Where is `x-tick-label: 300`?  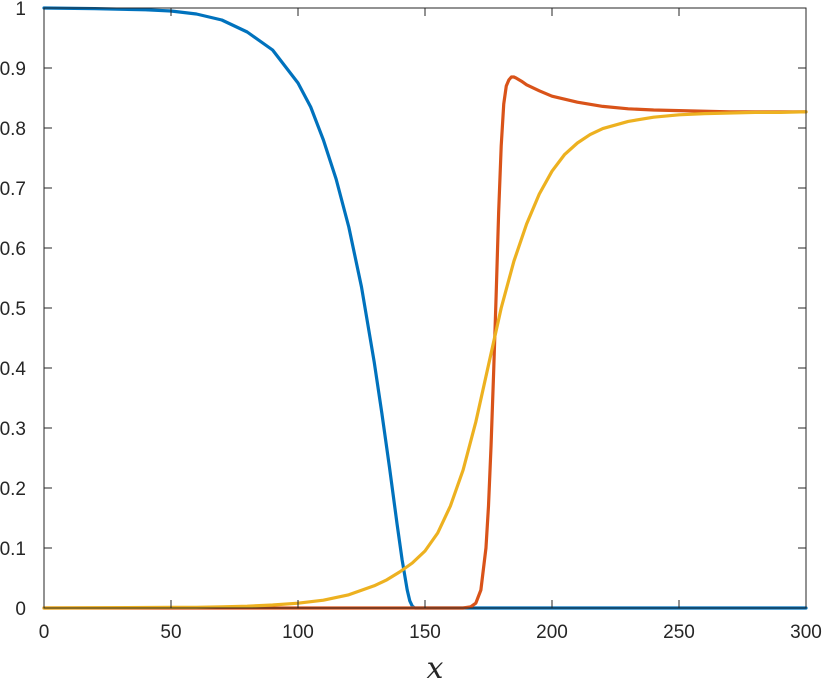
x-tick-label: 300 is located at coordinates (806, 632).